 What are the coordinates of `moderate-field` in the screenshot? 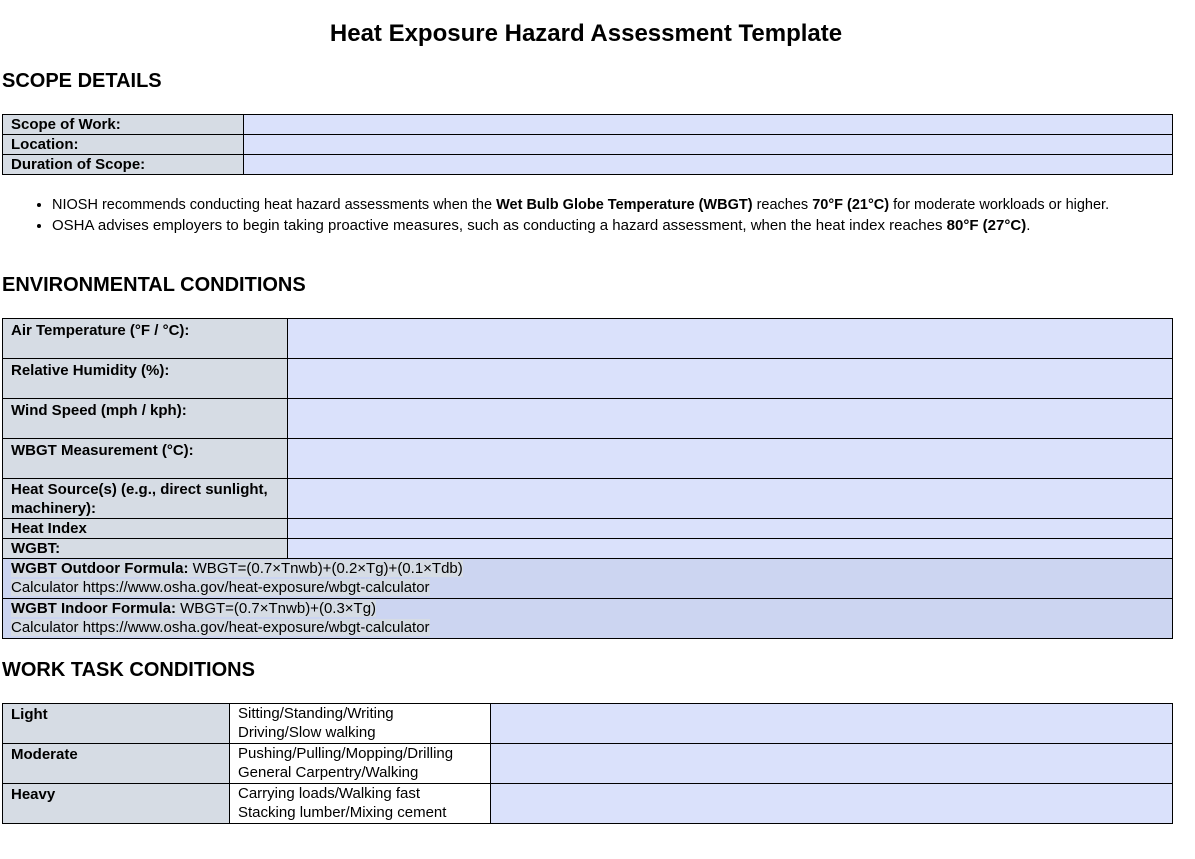 It's located at (831, 763).